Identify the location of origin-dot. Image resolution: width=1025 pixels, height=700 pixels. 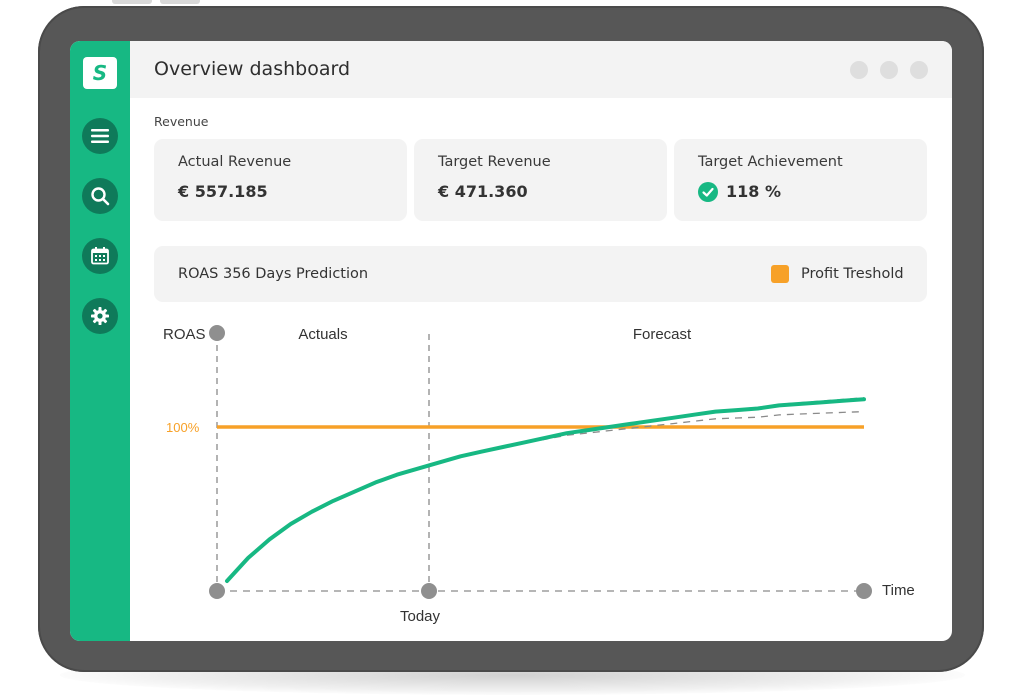
(217, 591).